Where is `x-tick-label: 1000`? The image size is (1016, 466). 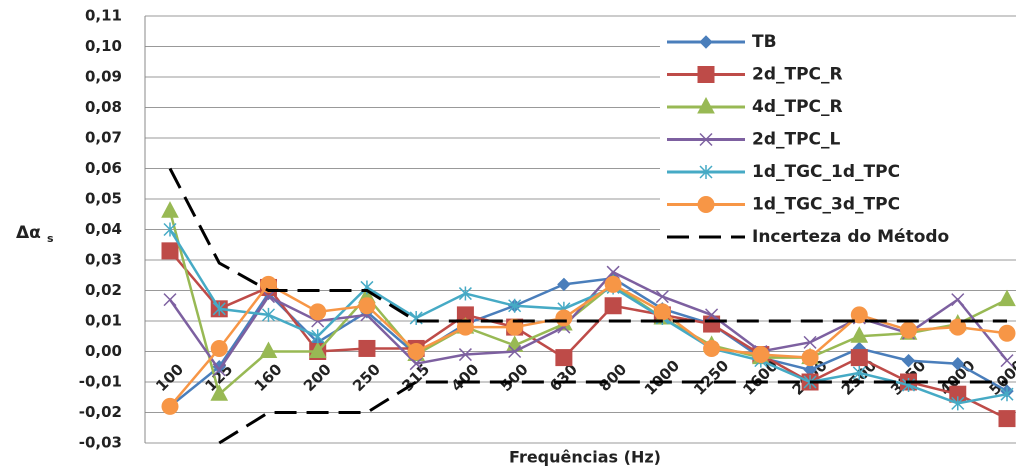 x-tick-label: 1000 is located at coordinates (662, 378).